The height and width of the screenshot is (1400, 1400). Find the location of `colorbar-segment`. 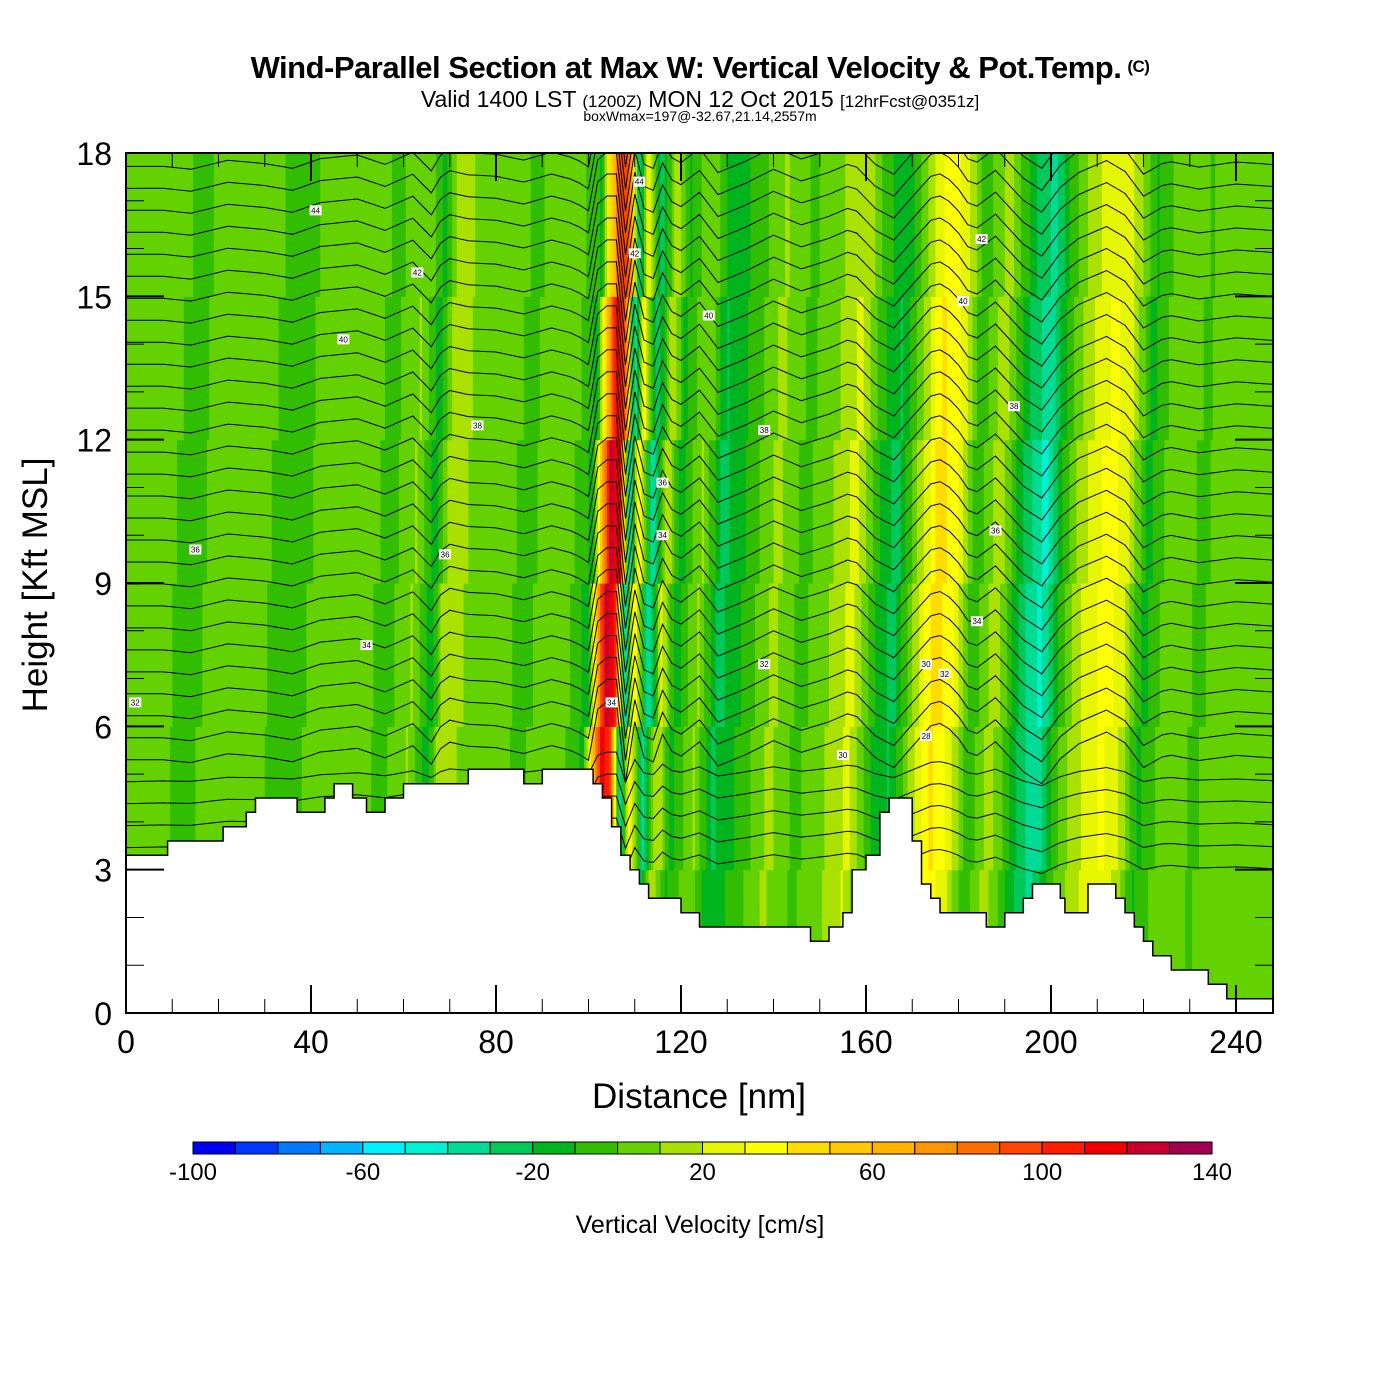

colorbar-segment is located at coordinates (639, 1148).